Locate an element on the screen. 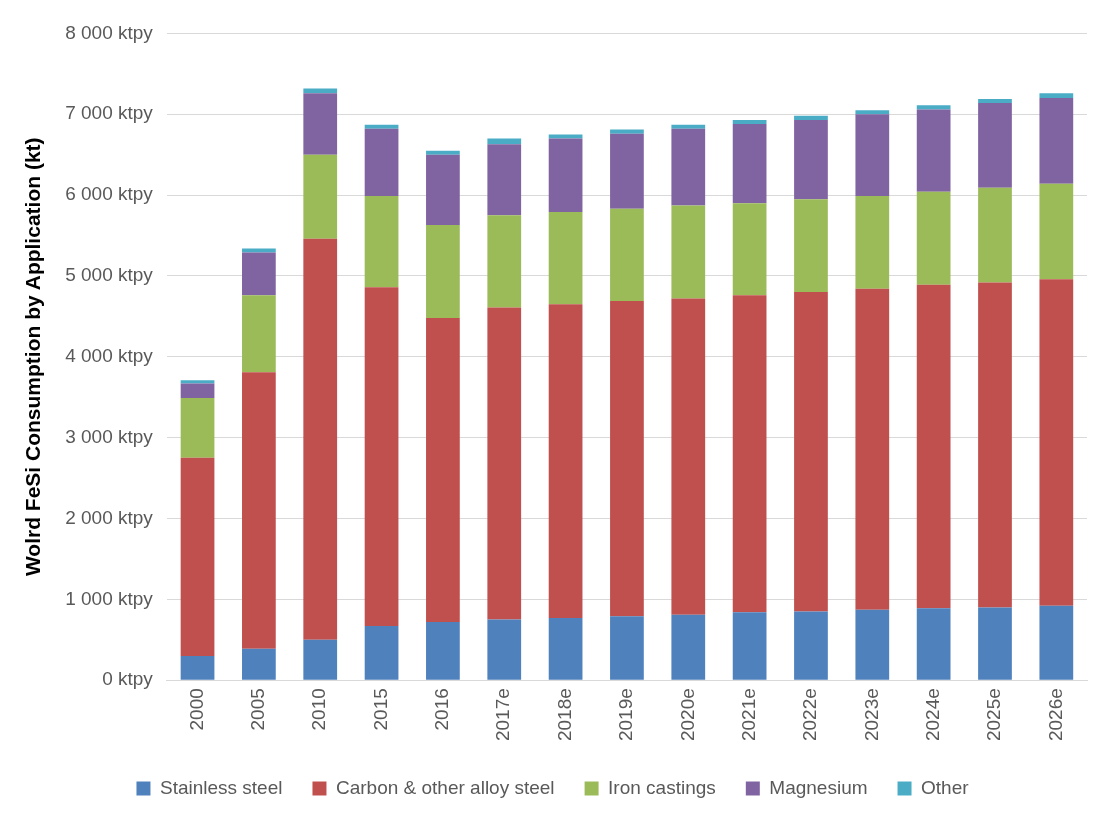  x-tick-label: 2016 is located at coordinates (442, 709).